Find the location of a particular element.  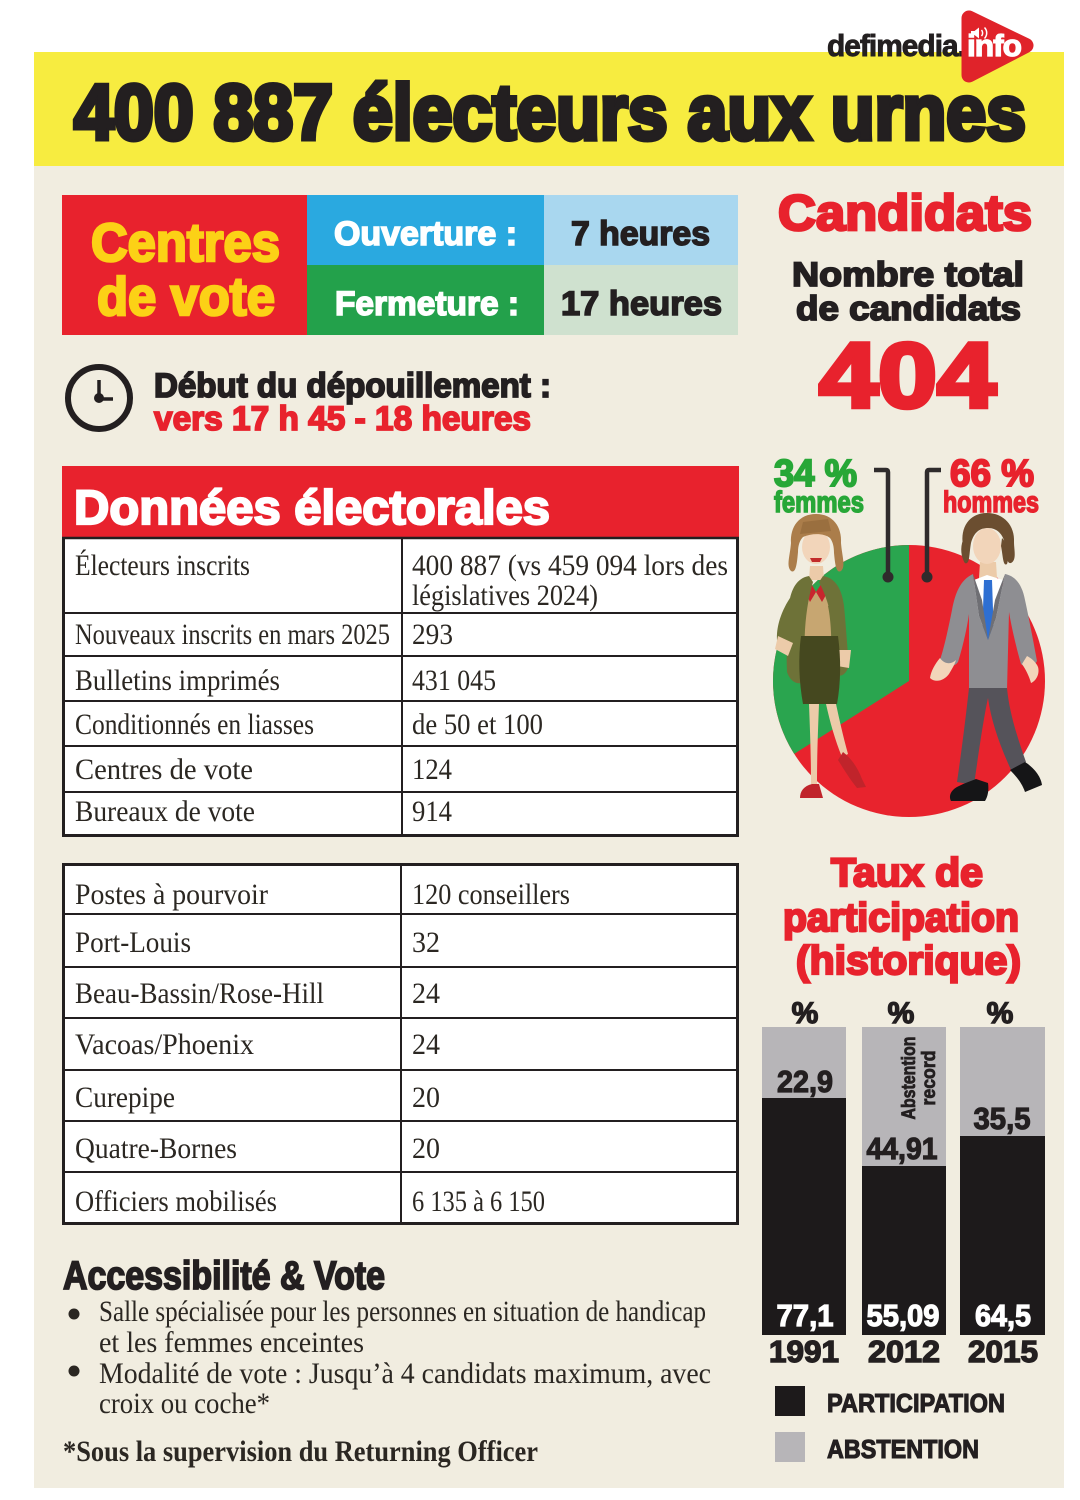

svg-text: PARTICIPATION is located at coordinates (916, 1403).